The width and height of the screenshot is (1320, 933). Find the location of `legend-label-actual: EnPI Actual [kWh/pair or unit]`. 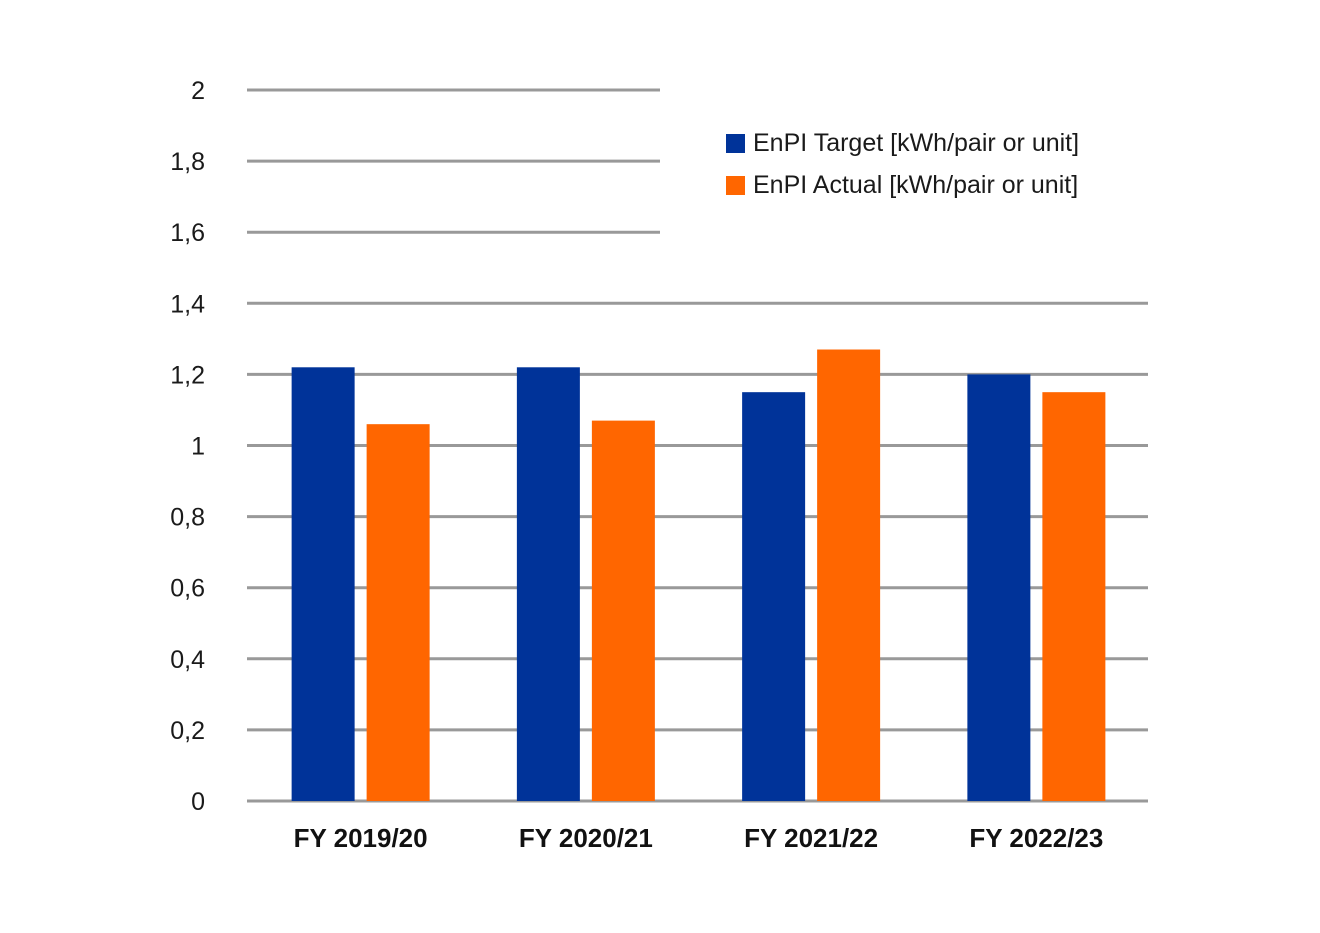

legend-label-actual: EnPI Actual [kWh/pair or unit] is located at coordinates (915, 185).